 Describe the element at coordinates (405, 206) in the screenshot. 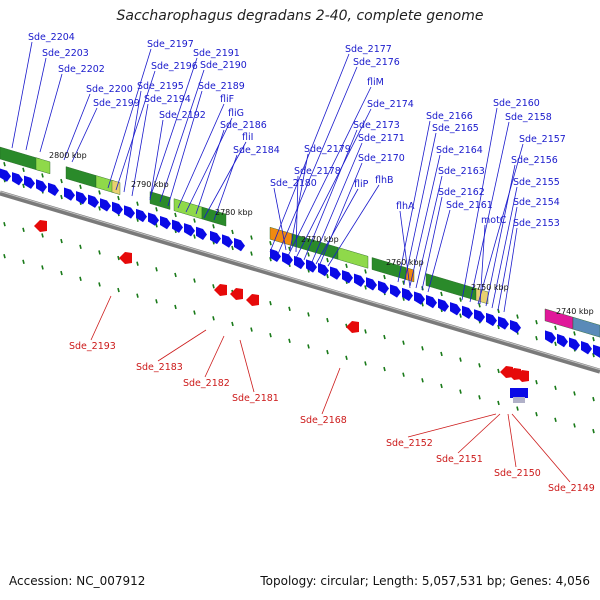

I see `forward-gene-label: flhA` at that location.